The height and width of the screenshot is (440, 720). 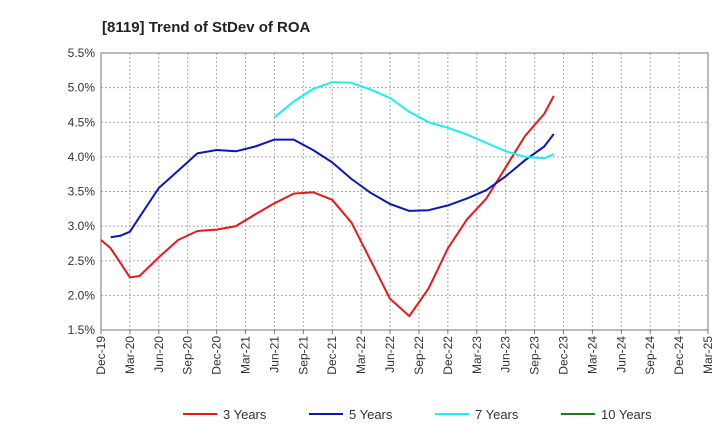 I want to click on x-tick-label: Dec-21, so click(x=332, y=355).